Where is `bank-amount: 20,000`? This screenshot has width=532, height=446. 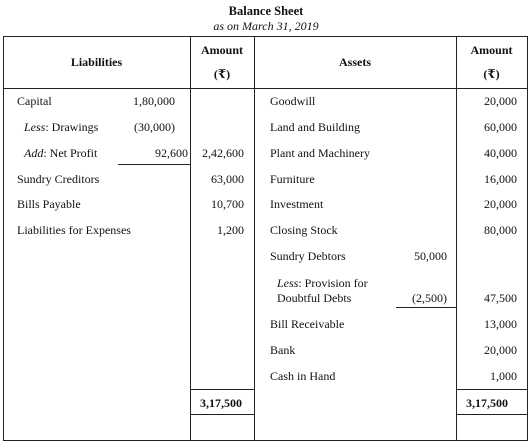
bank-amount: 20,000 is located at coordinates (500, 350).